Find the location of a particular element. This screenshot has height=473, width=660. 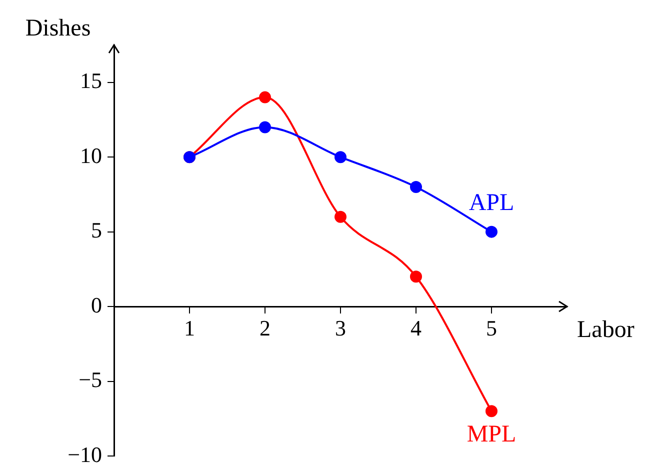

x-axis-title: Labor is located at coordinates (605, 329).